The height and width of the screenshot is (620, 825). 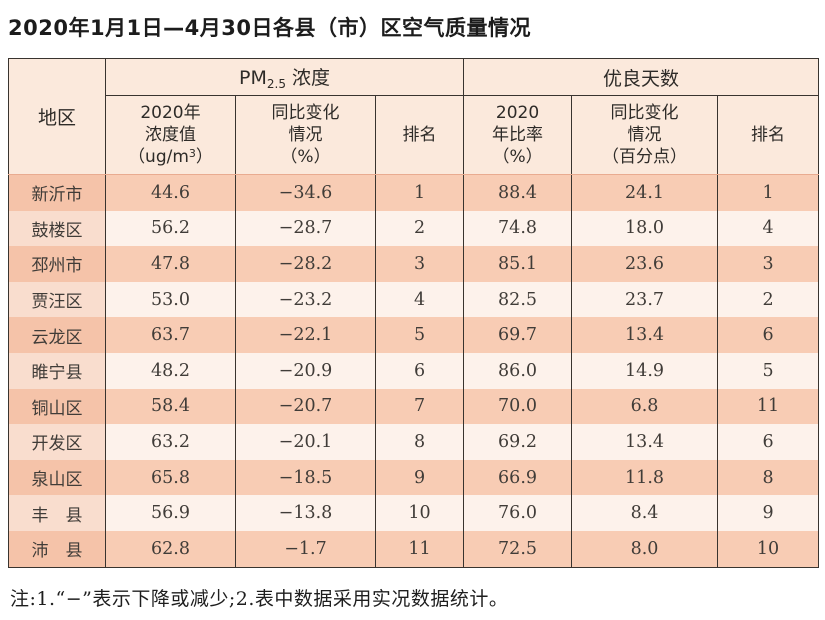 What do you see at coordinates (419, 264) in the screenshot?
I see `pm-rank-cell: 3` at bounding box center [419, 264].